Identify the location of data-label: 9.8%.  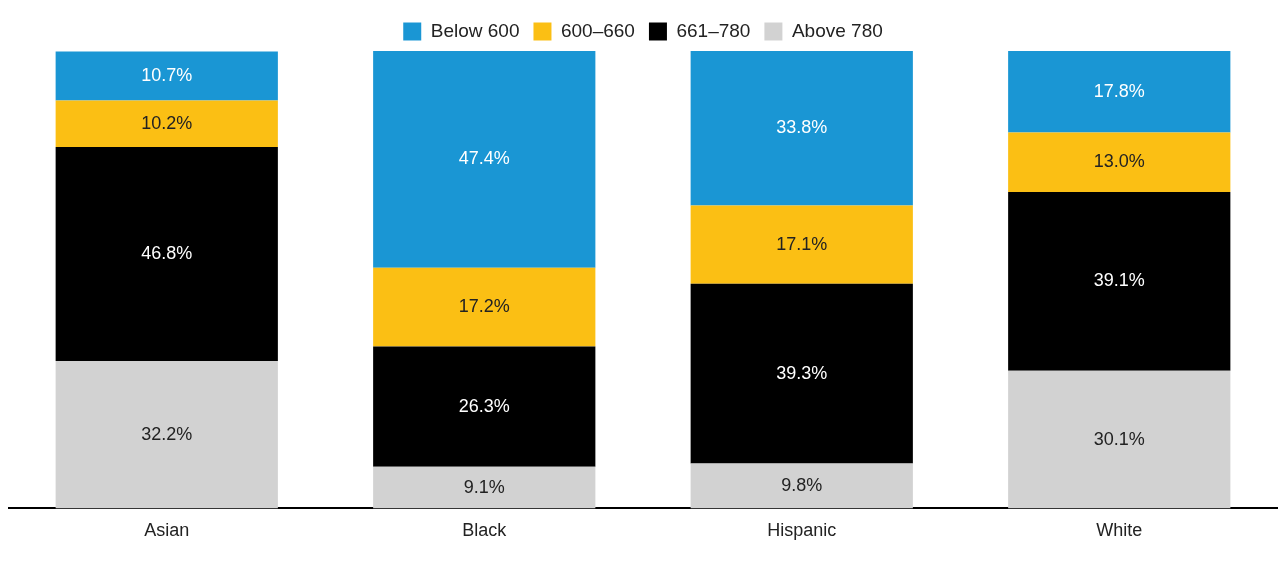
(802, 484).